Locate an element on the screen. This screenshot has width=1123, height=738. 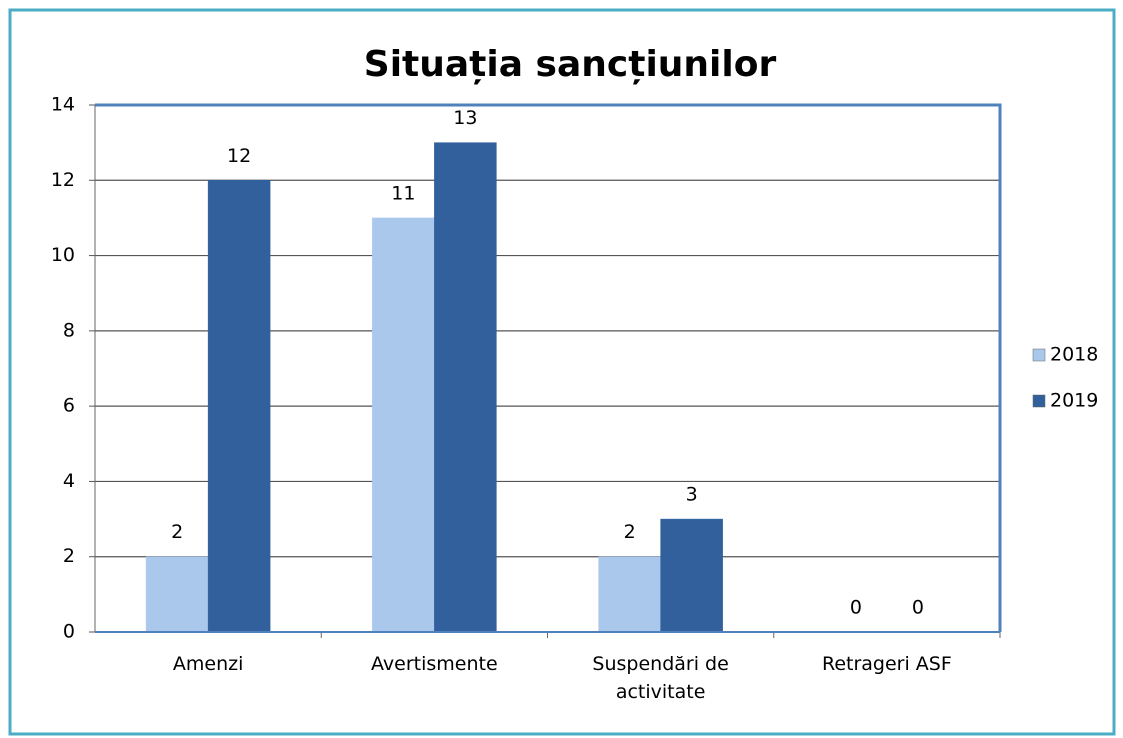
x-tick-label: Retrageri ASF is located at coordinates (886, 664).